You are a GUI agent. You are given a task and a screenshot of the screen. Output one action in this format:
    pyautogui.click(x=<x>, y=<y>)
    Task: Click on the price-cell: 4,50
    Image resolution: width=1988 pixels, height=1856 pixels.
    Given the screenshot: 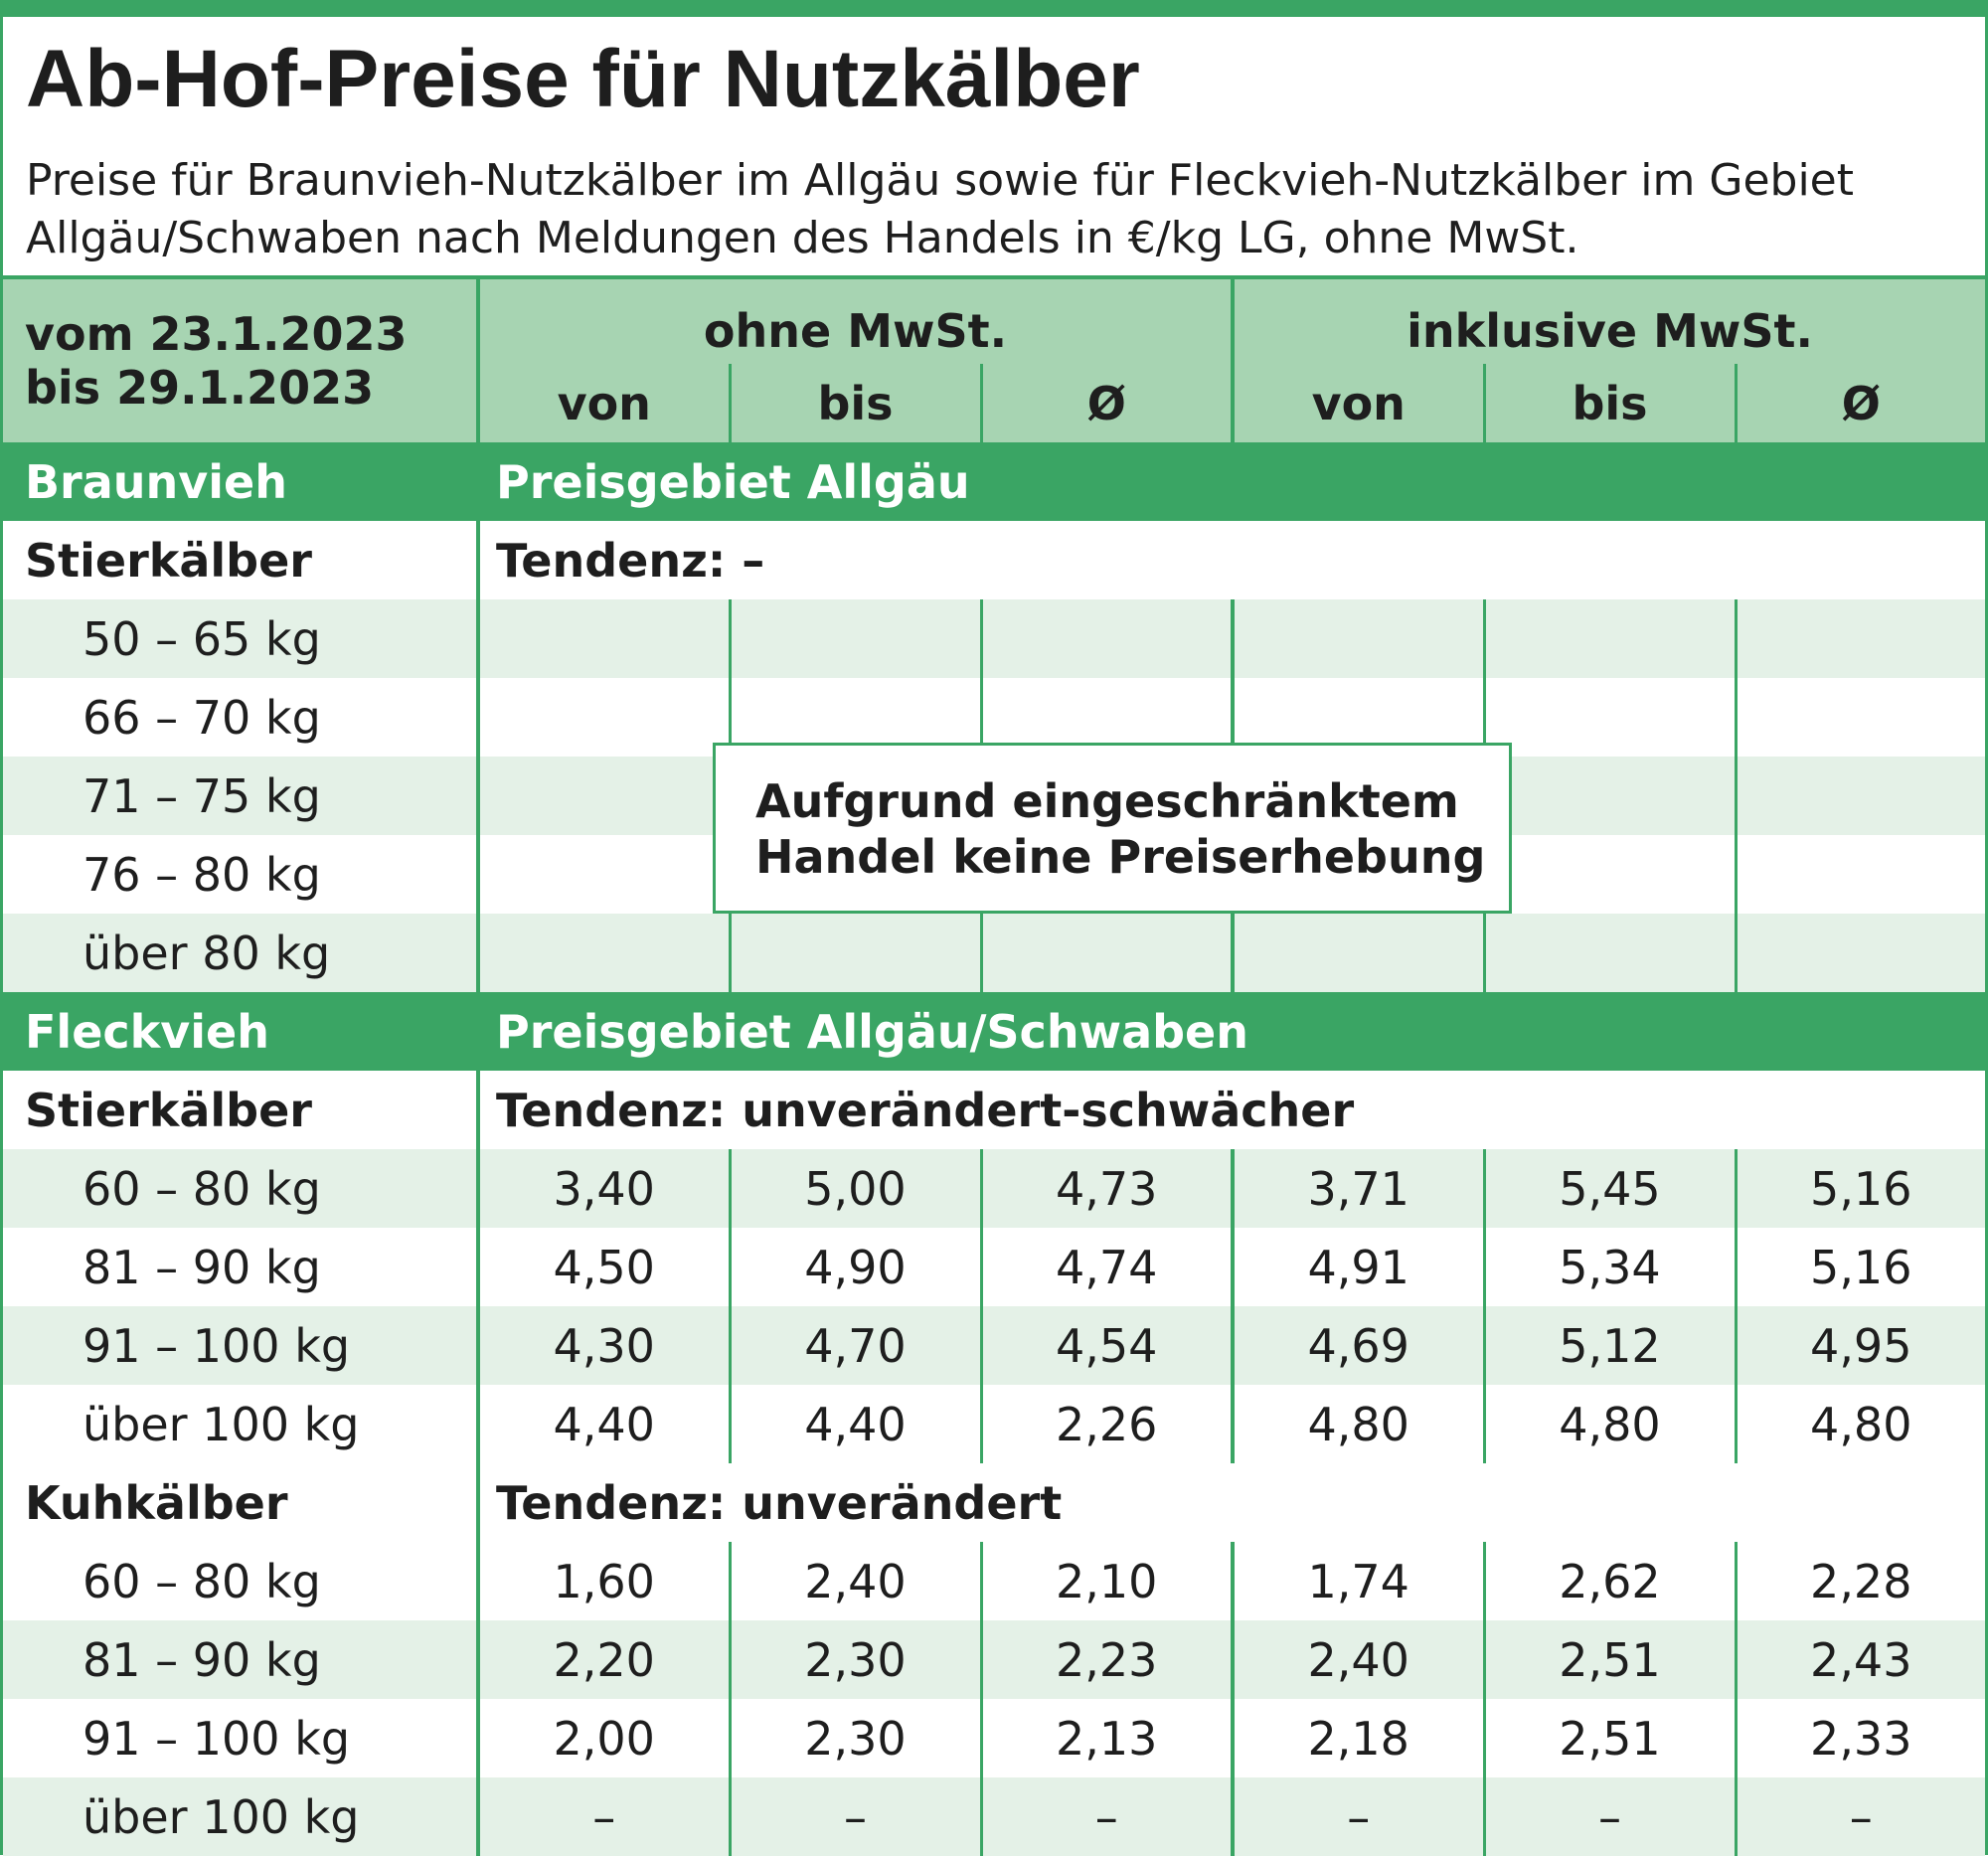 What is the action you would take?
    pyautogui.click(x=605, y=1267)
    